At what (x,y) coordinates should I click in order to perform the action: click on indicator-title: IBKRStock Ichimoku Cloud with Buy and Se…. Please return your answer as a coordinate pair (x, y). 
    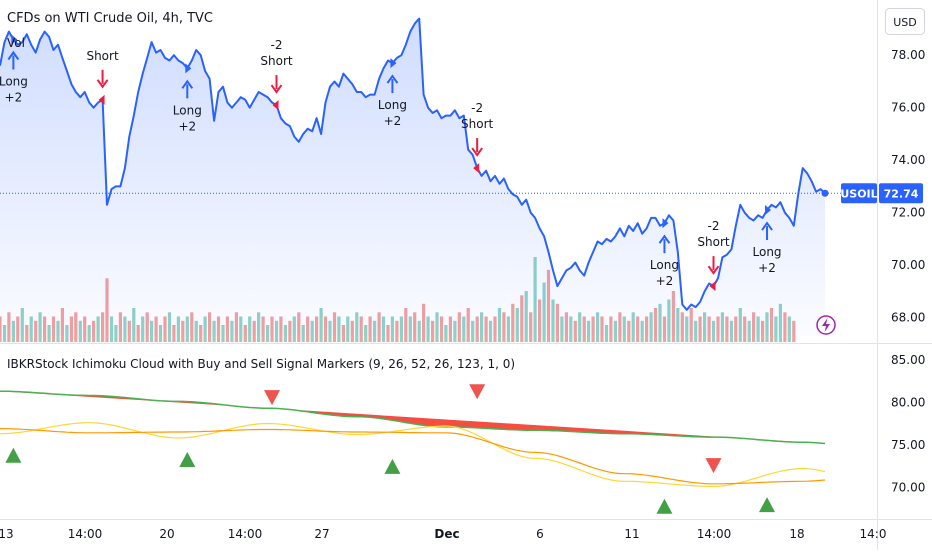
    Looking at the image, I should click on (261, 364).